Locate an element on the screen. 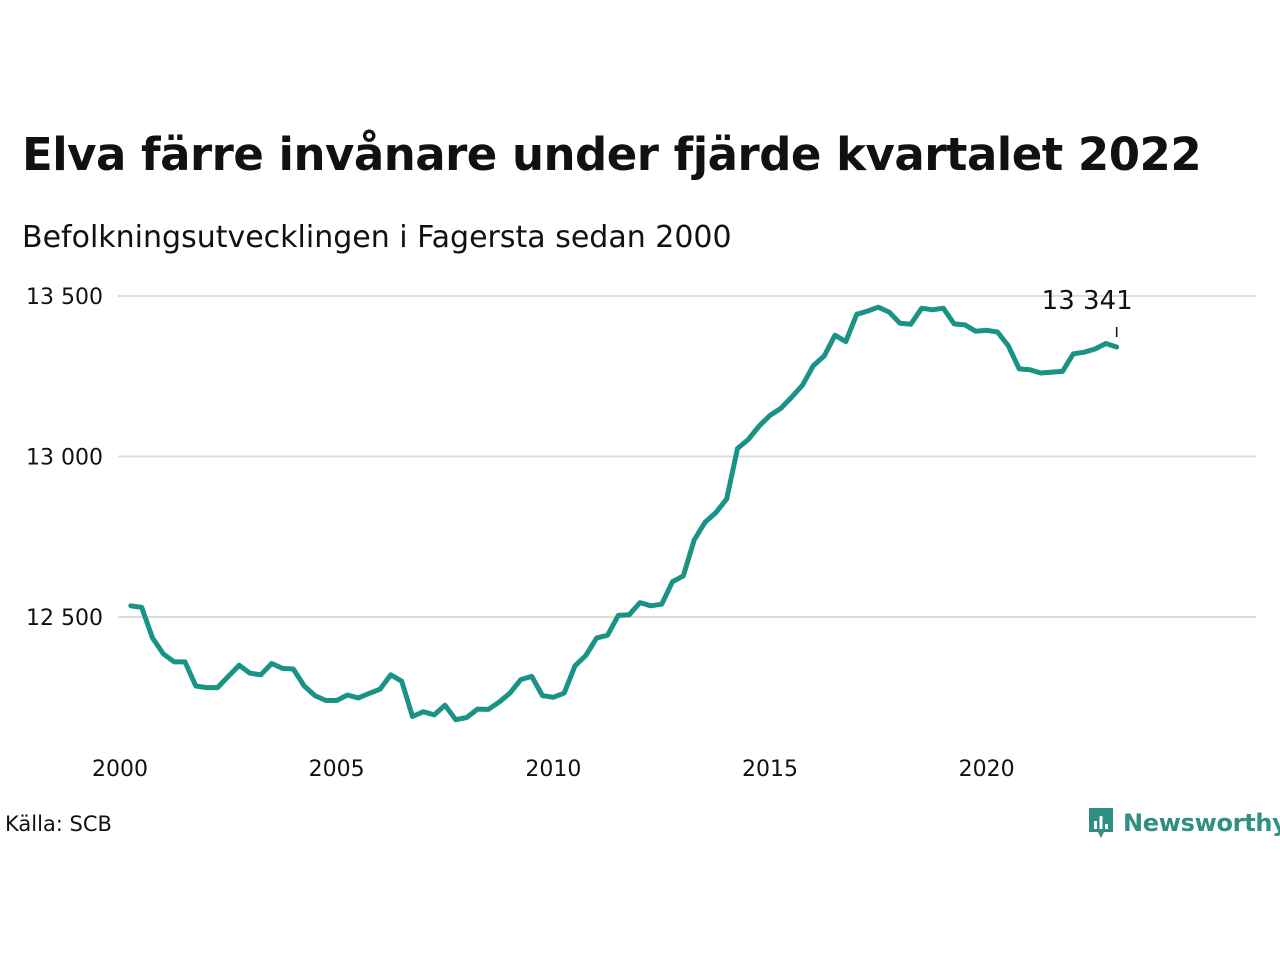 Image resolution: width=1280 pixels, height=960 pixels. x-tick-label: 2010 is located at coordinates (553, 769).